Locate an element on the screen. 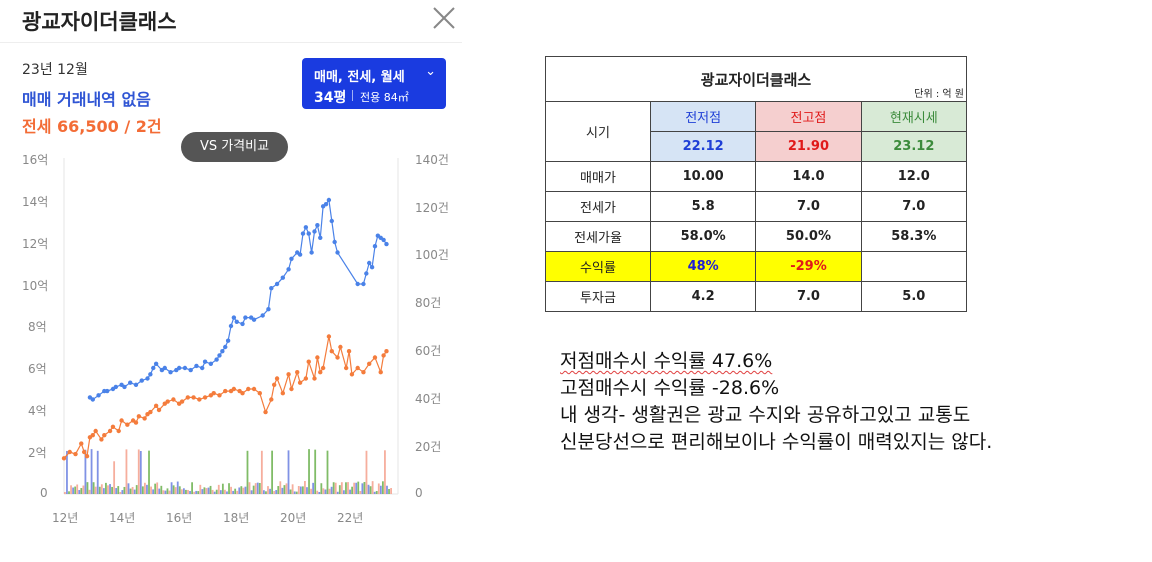  deal-type-selector: 매매, 전세, 월세 ⌄ 34평 전용 84㎡ is located at coordinates (374, 83).